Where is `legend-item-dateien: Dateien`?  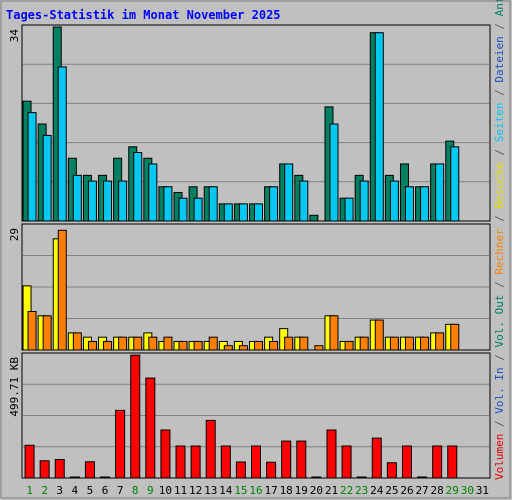
legend-item-dateien: Dateien is located at coordinates (499, 59).